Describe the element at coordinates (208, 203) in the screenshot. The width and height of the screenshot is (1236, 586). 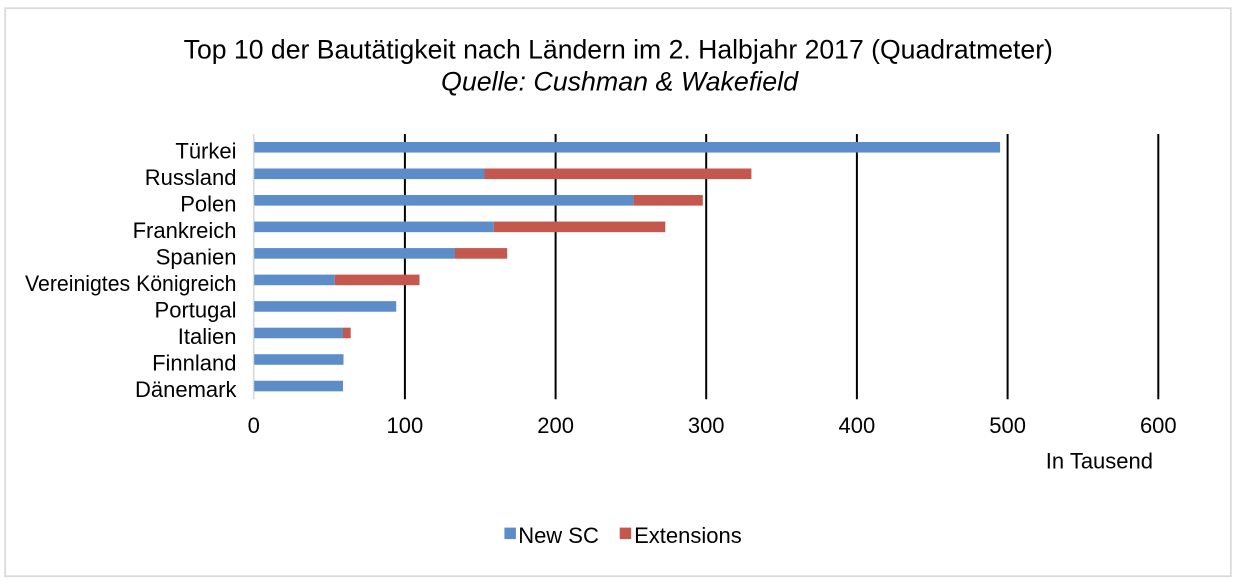
I see `svg-text: Polen` at that location.